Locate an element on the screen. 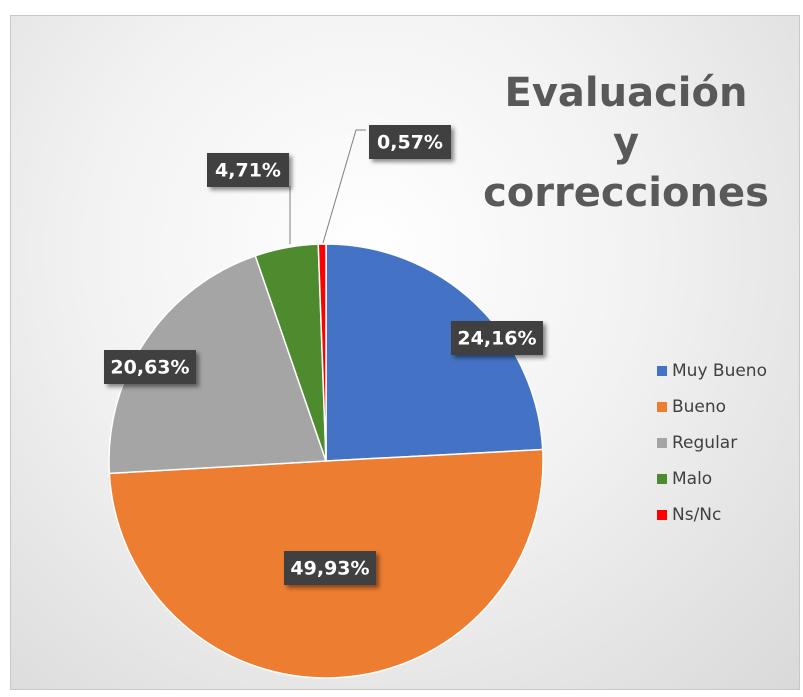 The image size is (803, 697). data-label: 24,16% is located at coordinates (496, 339).